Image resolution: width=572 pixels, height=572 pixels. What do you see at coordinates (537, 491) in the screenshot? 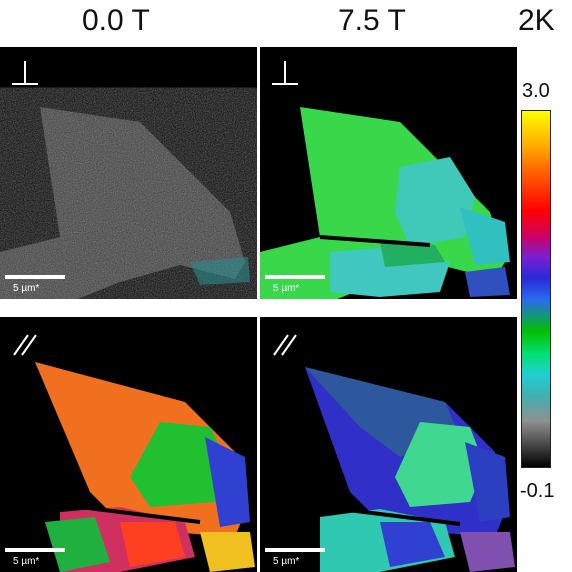
I see `colorbar-min-label: -0.1` at bounding box center [537, 491].